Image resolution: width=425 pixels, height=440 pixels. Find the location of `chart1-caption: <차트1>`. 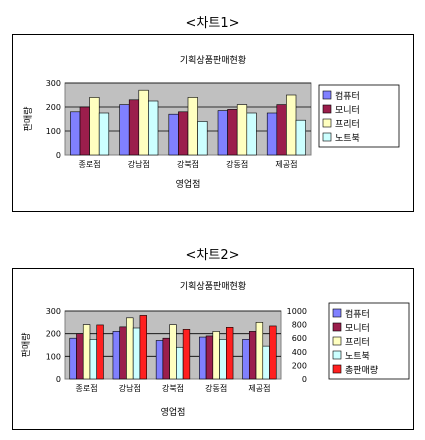

chart1-caption: <차트1> is located at coordinates (212, 23).